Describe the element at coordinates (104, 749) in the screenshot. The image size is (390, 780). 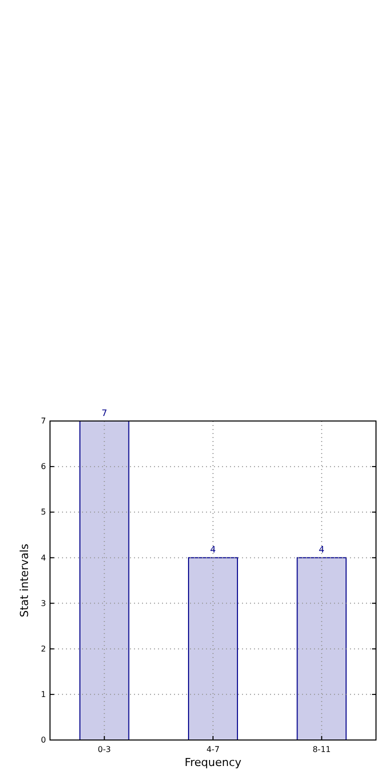
I see `x-tick-label: 0-3` at that location.